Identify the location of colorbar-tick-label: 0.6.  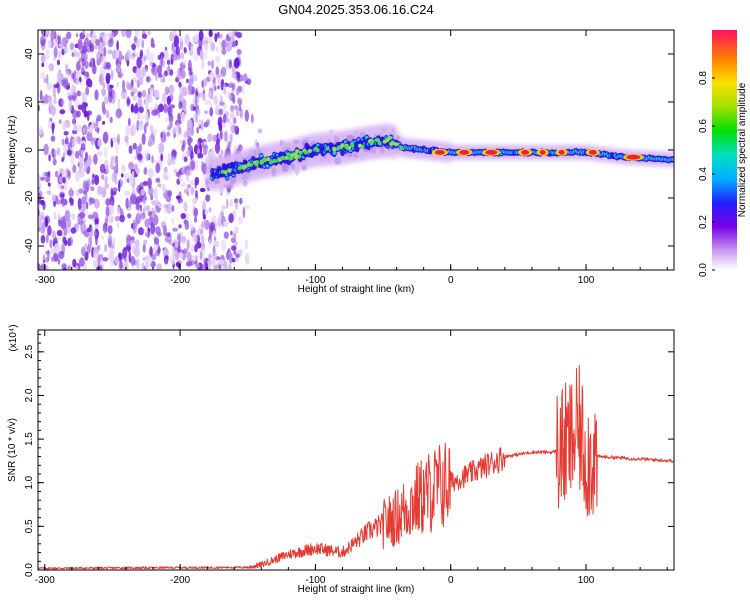
(703, 126).